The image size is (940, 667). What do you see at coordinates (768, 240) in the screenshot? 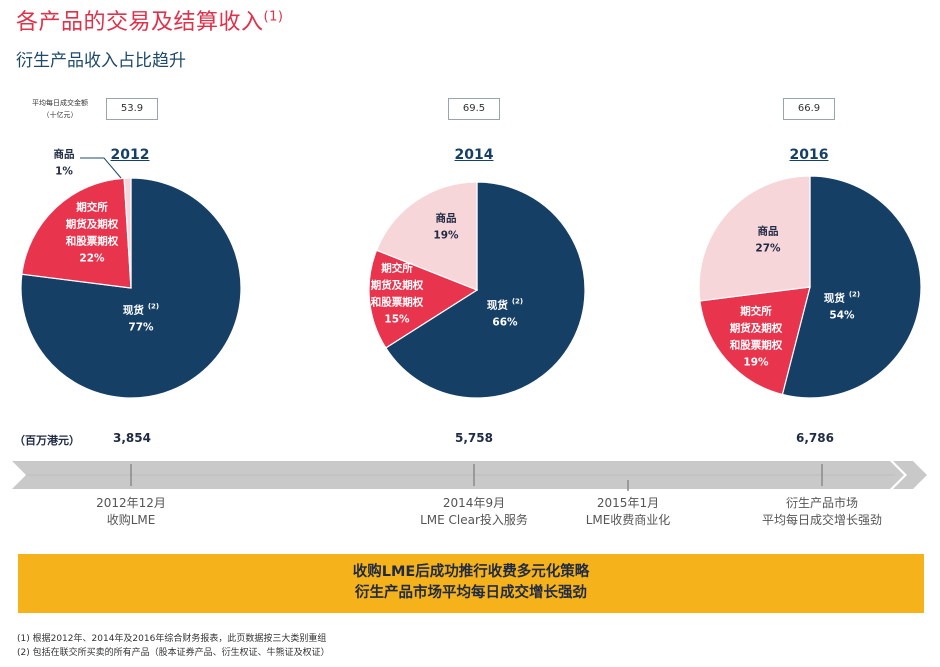
I see `pie-label-2016-commodity: 商品 27%` at bounding box center [768, 240].